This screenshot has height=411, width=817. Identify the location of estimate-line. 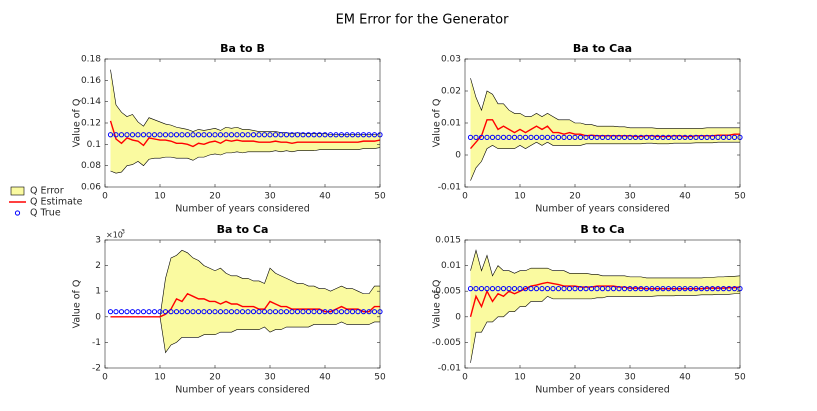
(245, 134).